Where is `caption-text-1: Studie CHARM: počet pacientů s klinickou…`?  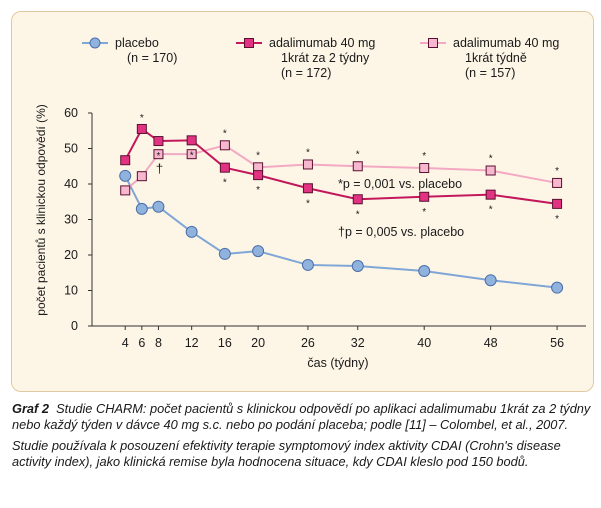
caption-text-1: Studie CHARM: počet pacientů s klinickou… is located at coordinates (301, 416).